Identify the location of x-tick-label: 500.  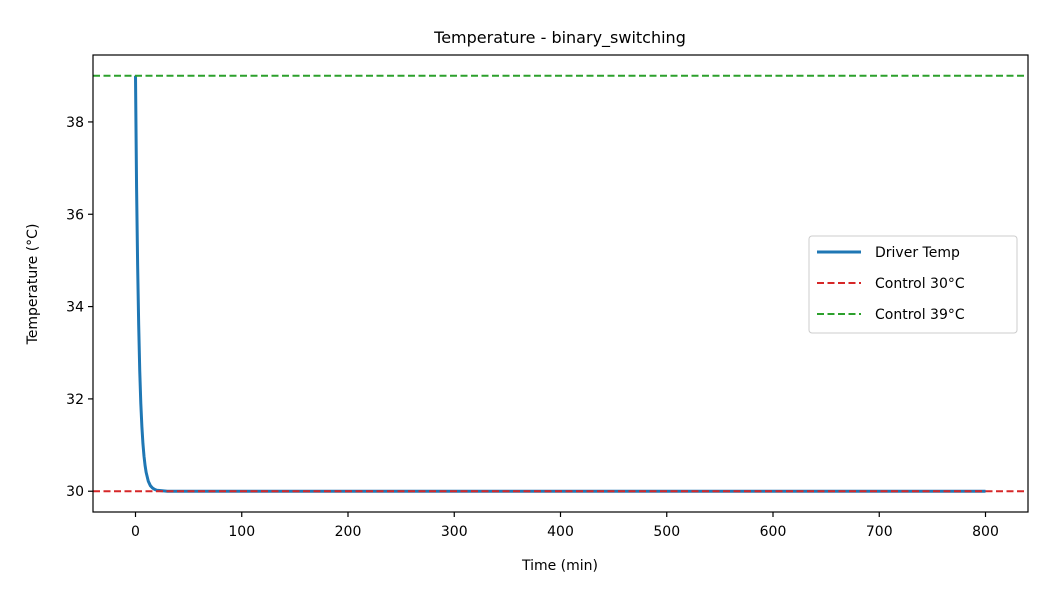
(666, 532).